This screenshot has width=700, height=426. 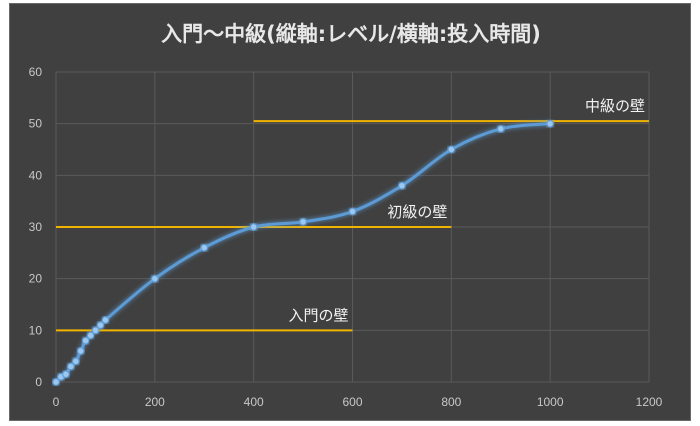 I want to click on x-tick-label: 400, so click(x=254, y=402).